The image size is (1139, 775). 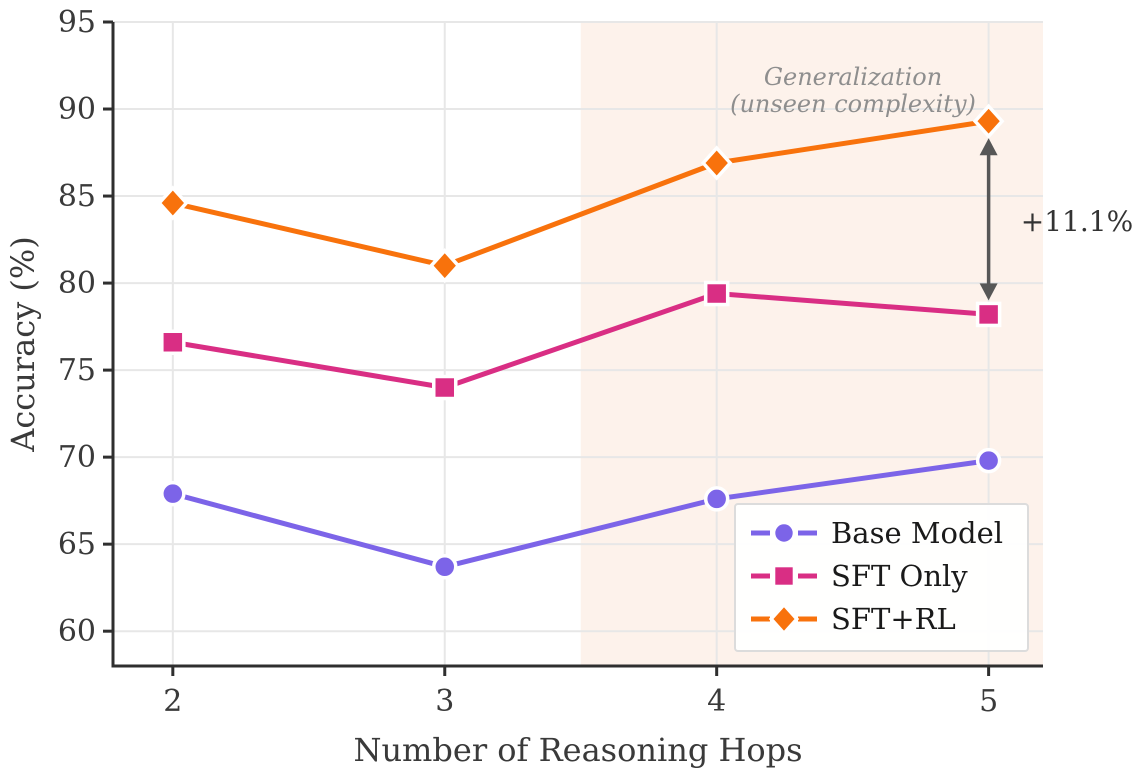 I want to click on y-tick-label-60: 60, so click(x=77, y=631).